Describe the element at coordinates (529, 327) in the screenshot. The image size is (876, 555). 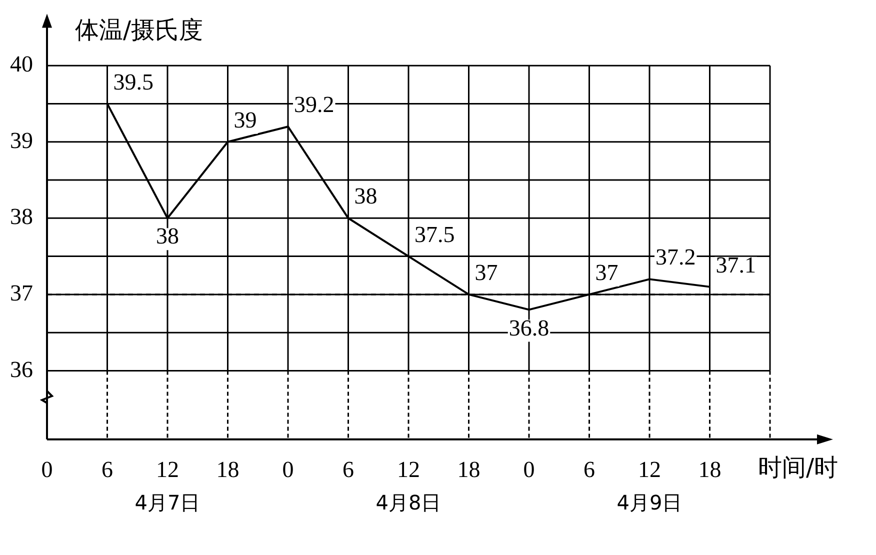
I see `data-label: 36.8` at that location.